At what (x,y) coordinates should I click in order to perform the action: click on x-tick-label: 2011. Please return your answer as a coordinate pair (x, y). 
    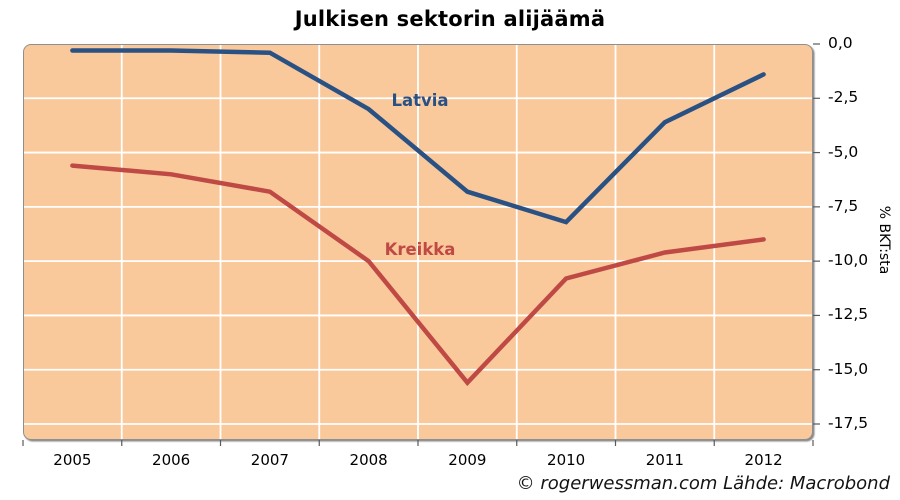
    Looking at the image, I should click on (664, 460).